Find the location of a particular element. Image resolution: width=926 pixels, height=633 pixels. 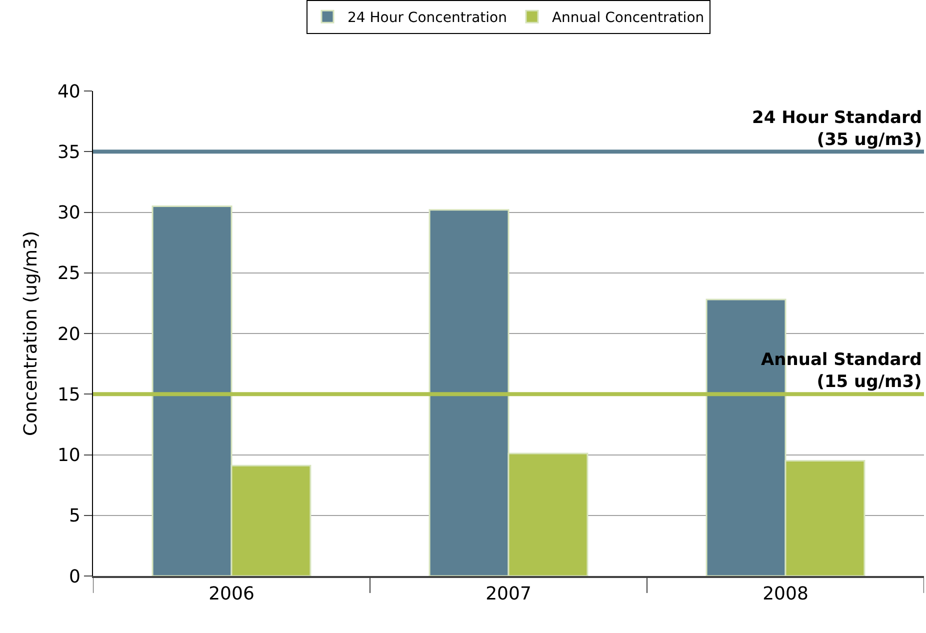

y-tick-label: 15 is located at coordinates (68, 395).